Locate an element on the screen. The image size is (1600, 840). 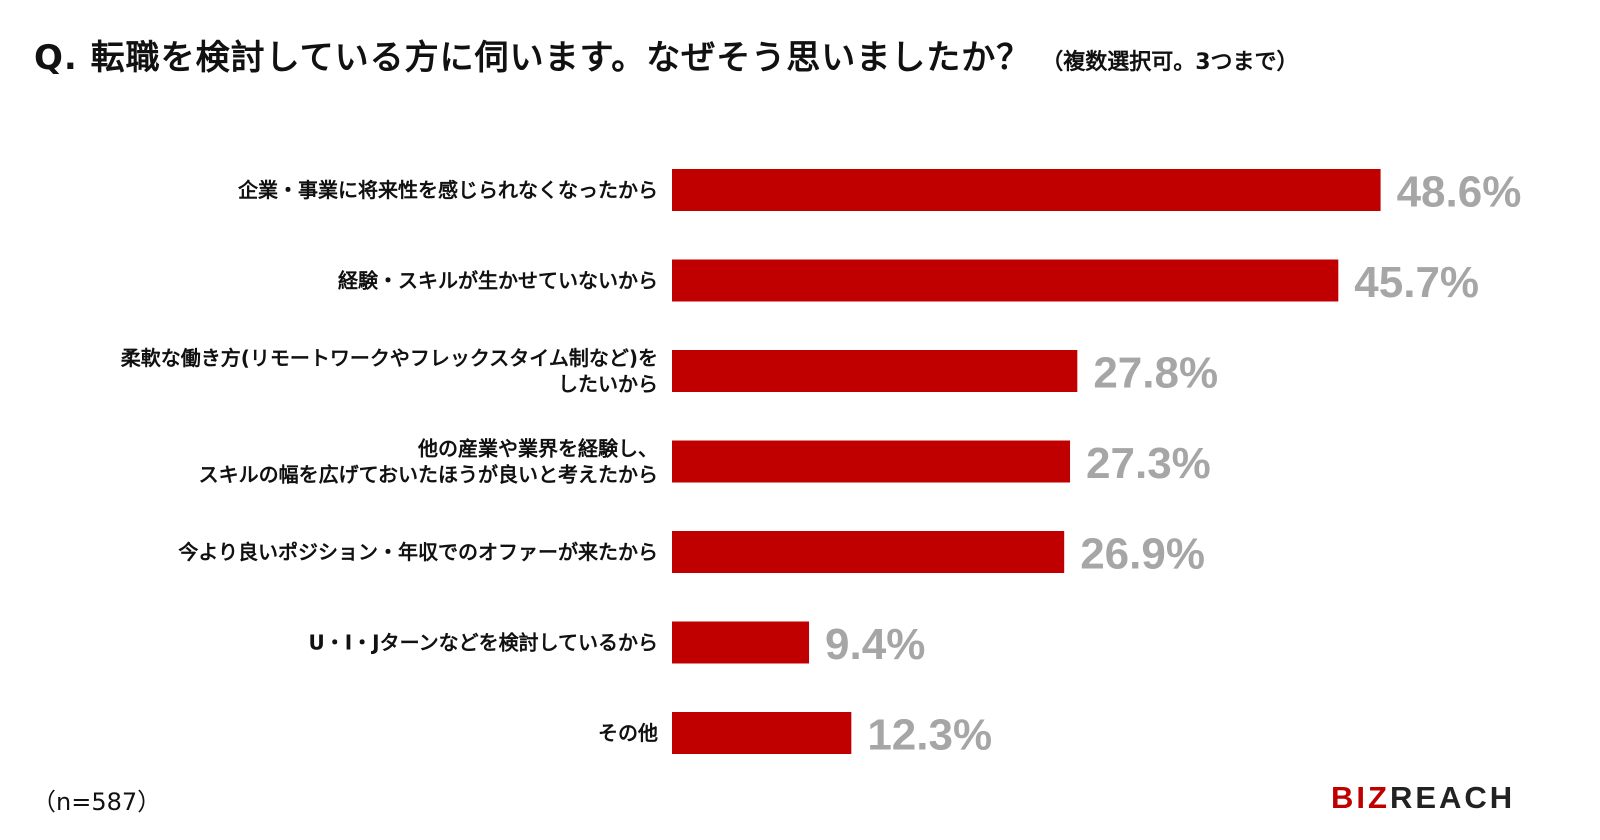
value-label: 26.9% is located at coordinates (1142, 554).